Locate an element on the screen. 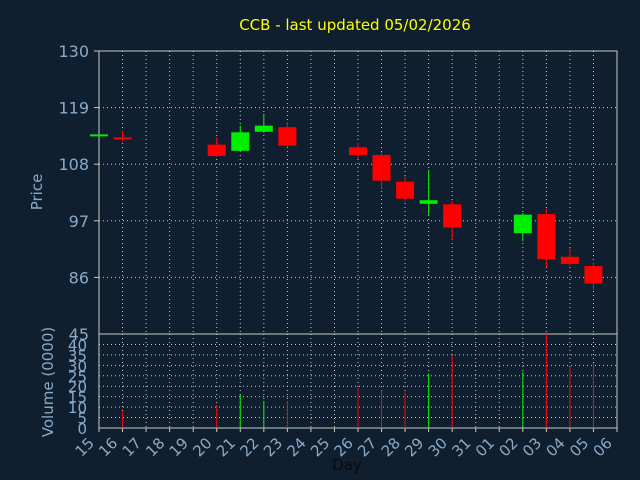 Image resolution: width=640 pixels, height=480 pixels. volume-axis-label: Volume (0000) is located at coordinates (48, 382).